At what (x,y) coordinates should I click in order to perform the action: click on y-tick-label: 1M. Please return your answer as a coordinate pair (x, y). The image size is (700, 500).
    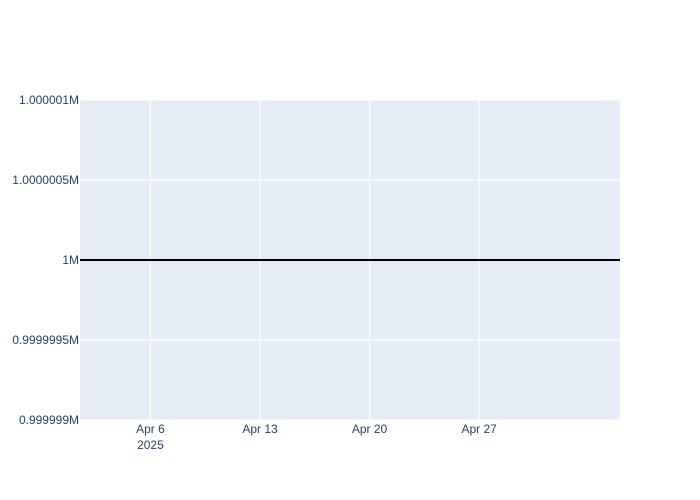
    Looking at the image, I should click on (70, 260).